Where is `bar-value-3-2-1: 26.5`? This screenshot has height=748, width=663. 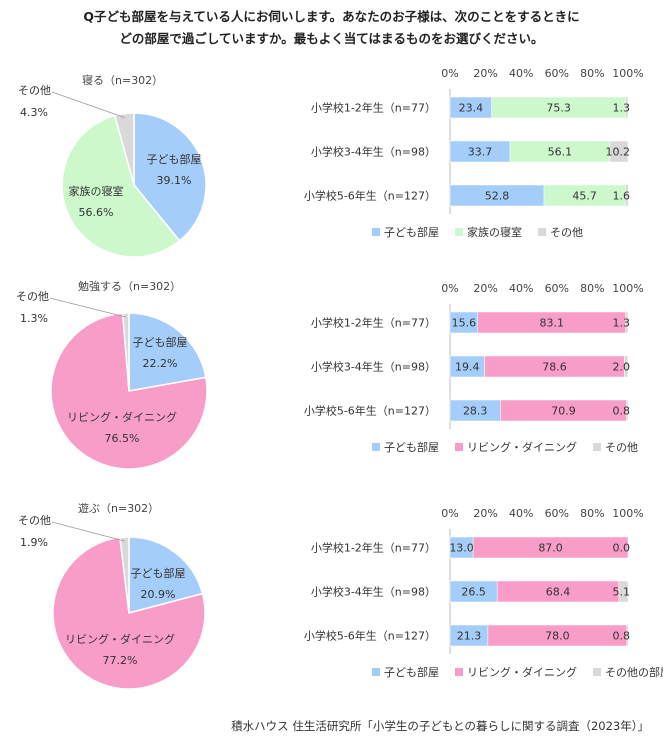
bar-value-3-2-1: 26.5 is located at coordinates (473, 592).